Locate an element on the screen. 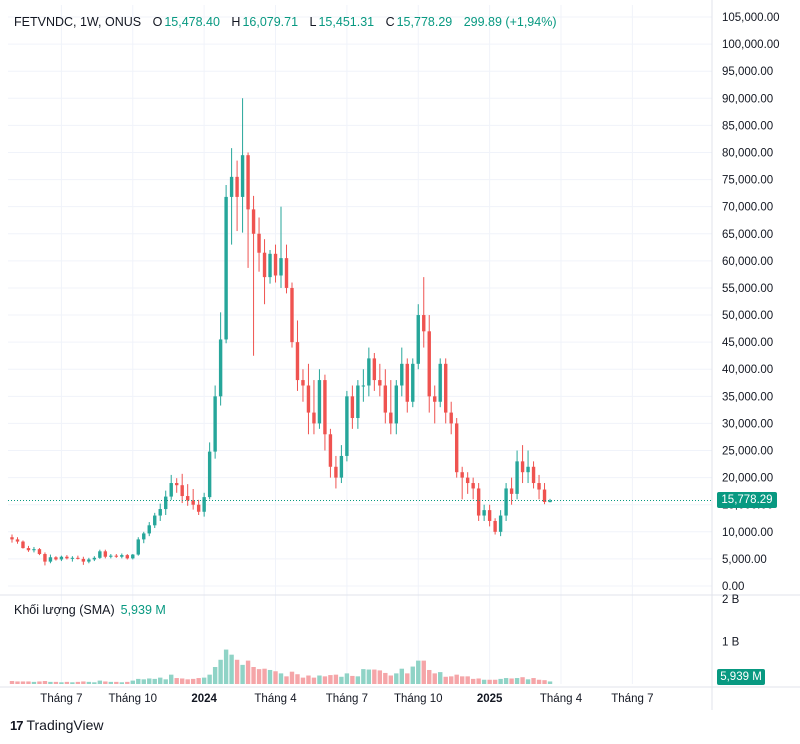 The image size is (800, 744). close-label: C is located at coordinates (390, 22).